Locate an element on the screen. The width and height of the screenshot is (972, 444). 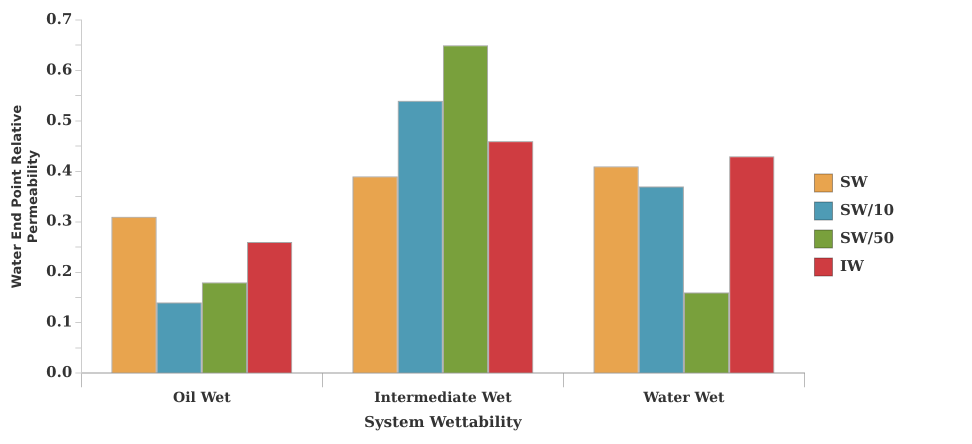
y-tick-label: 0.6 is located at coordinates (59, 69).